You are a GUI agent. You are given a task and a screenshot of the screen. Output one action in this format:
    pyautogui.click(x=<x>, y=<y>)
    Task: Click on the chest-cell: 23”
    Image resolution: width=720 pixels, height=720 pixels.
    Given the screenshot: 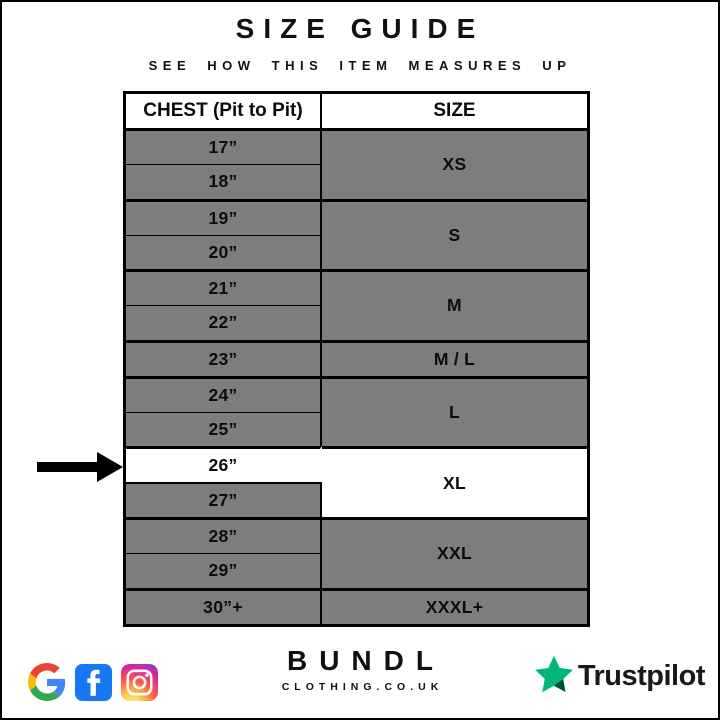 What is the action you would take?
    pyautogui.click(x=224, y=357)
    